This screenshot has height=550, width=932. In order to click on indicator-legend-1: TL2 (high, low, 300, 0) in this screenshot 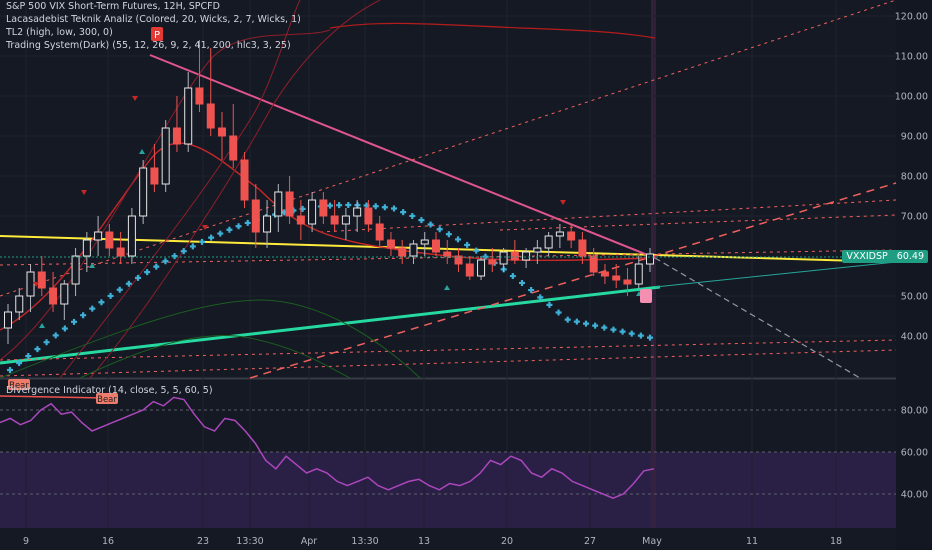, I will do `click(59, 32)`.